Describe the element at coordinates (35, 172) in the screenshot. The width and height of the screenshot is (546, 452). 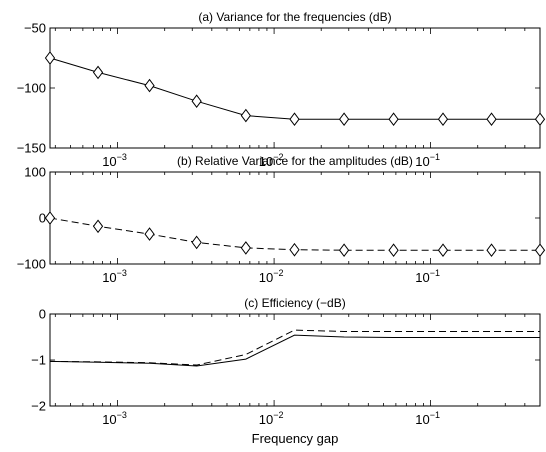
I see `y-tick-label: 100` at that location.